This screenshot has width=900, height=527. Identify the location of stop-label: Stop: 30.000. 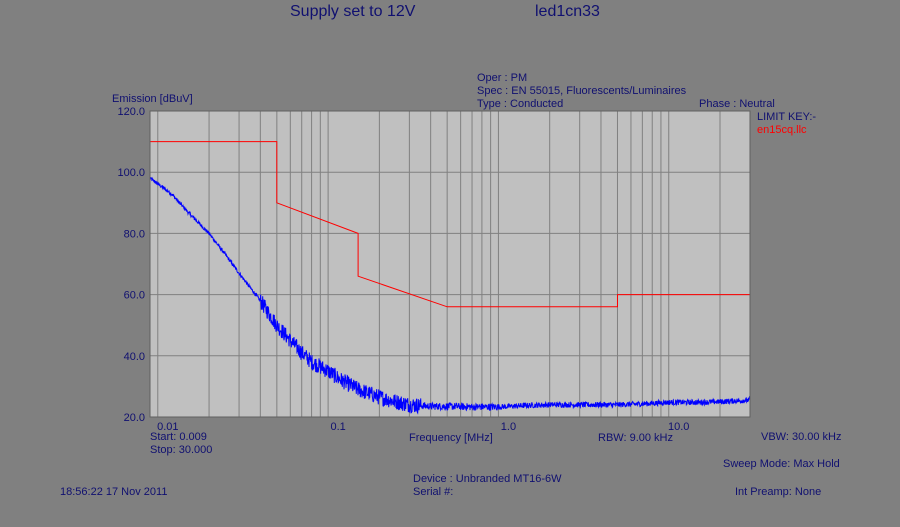
(181, 450).